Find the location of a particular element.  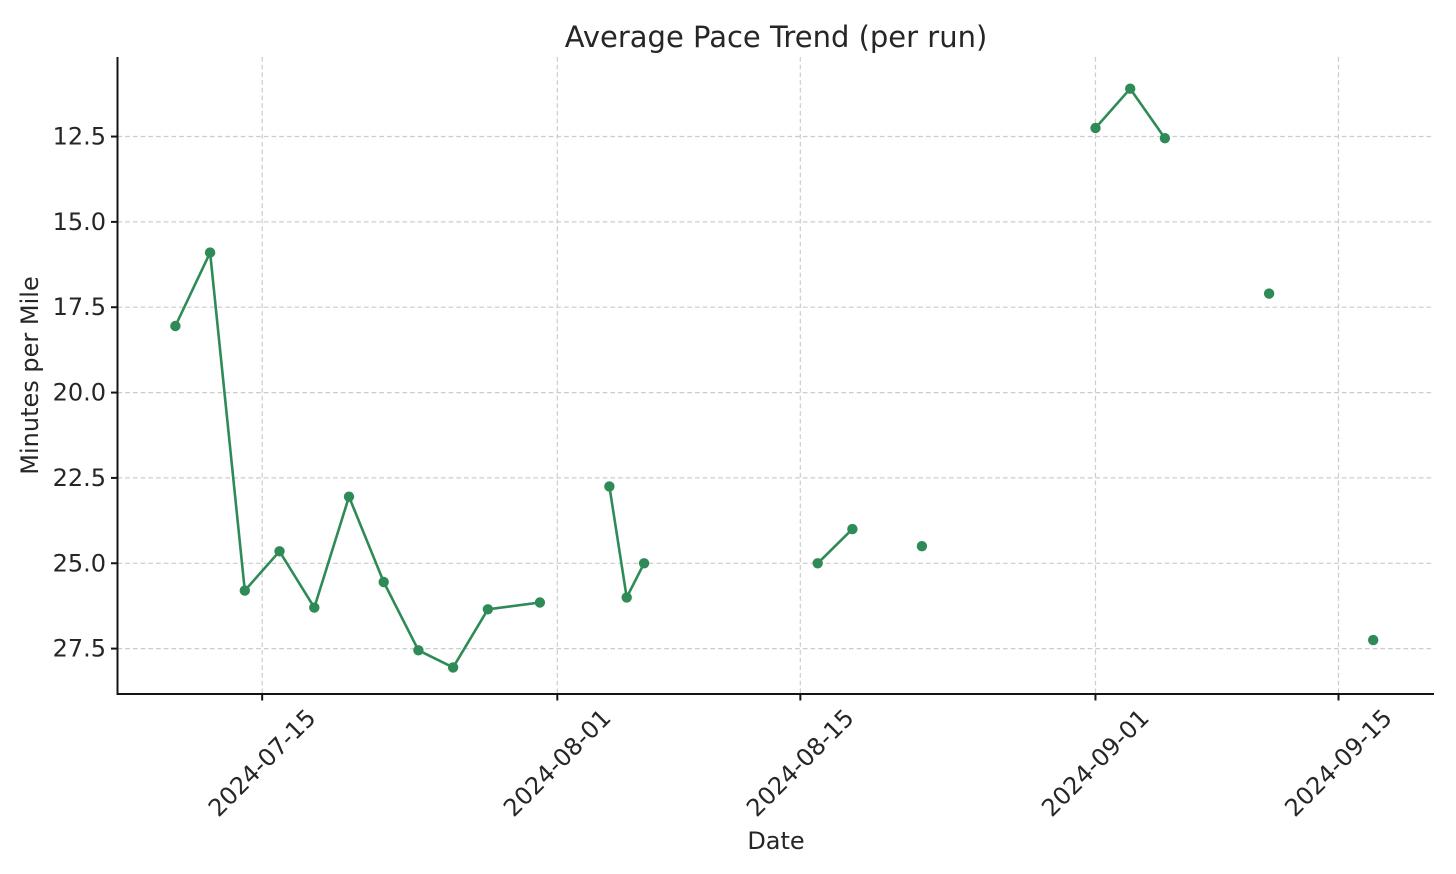

x-tick-label: 2024-08-15 is located at coordinates (800, 763).